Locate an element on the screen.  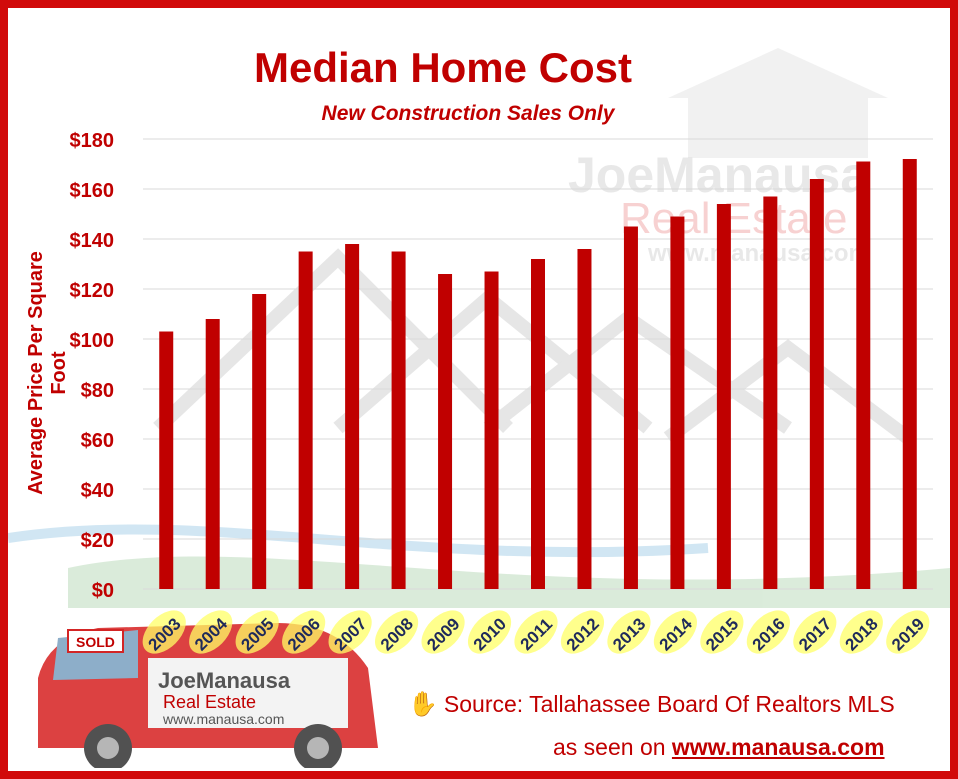
y-tick-label: $40 is located at coordinates (97, 491).